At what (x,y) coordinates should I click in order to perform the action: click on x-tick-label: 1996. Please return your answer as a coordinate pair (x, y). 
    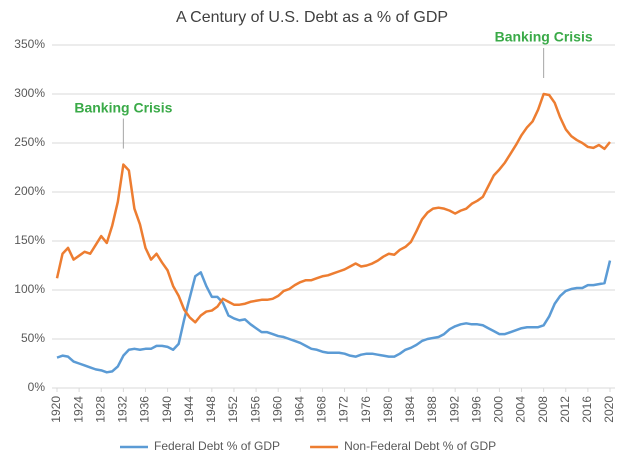
    Looking at the image, I should click on (476, 409).